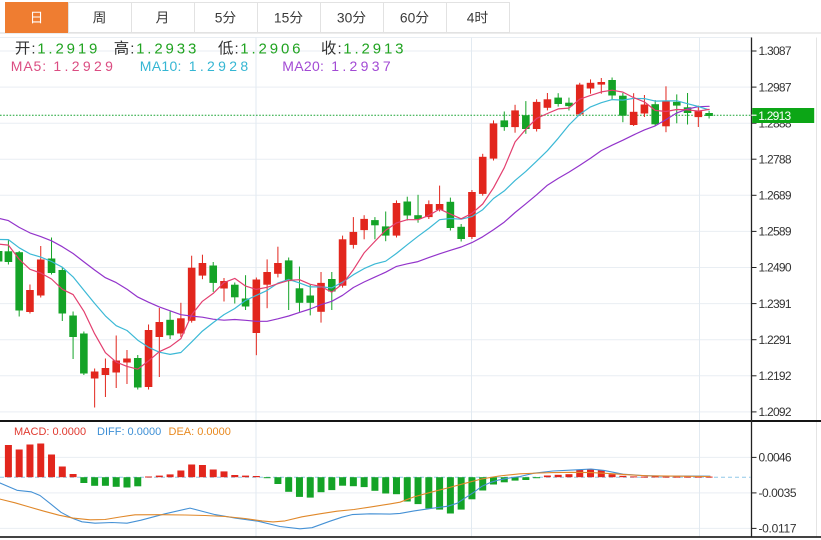  I want to click on svg-text: MACD: 0.0000, so click(50, 432).